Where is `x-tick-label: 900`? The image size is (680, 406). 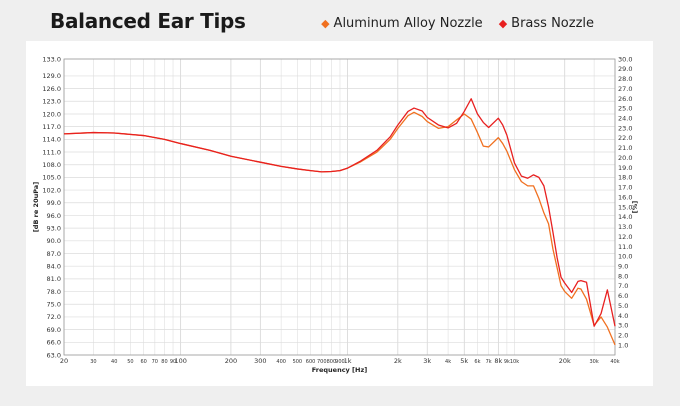 x-tick-label: 900 is located at coordinates (340, 362).